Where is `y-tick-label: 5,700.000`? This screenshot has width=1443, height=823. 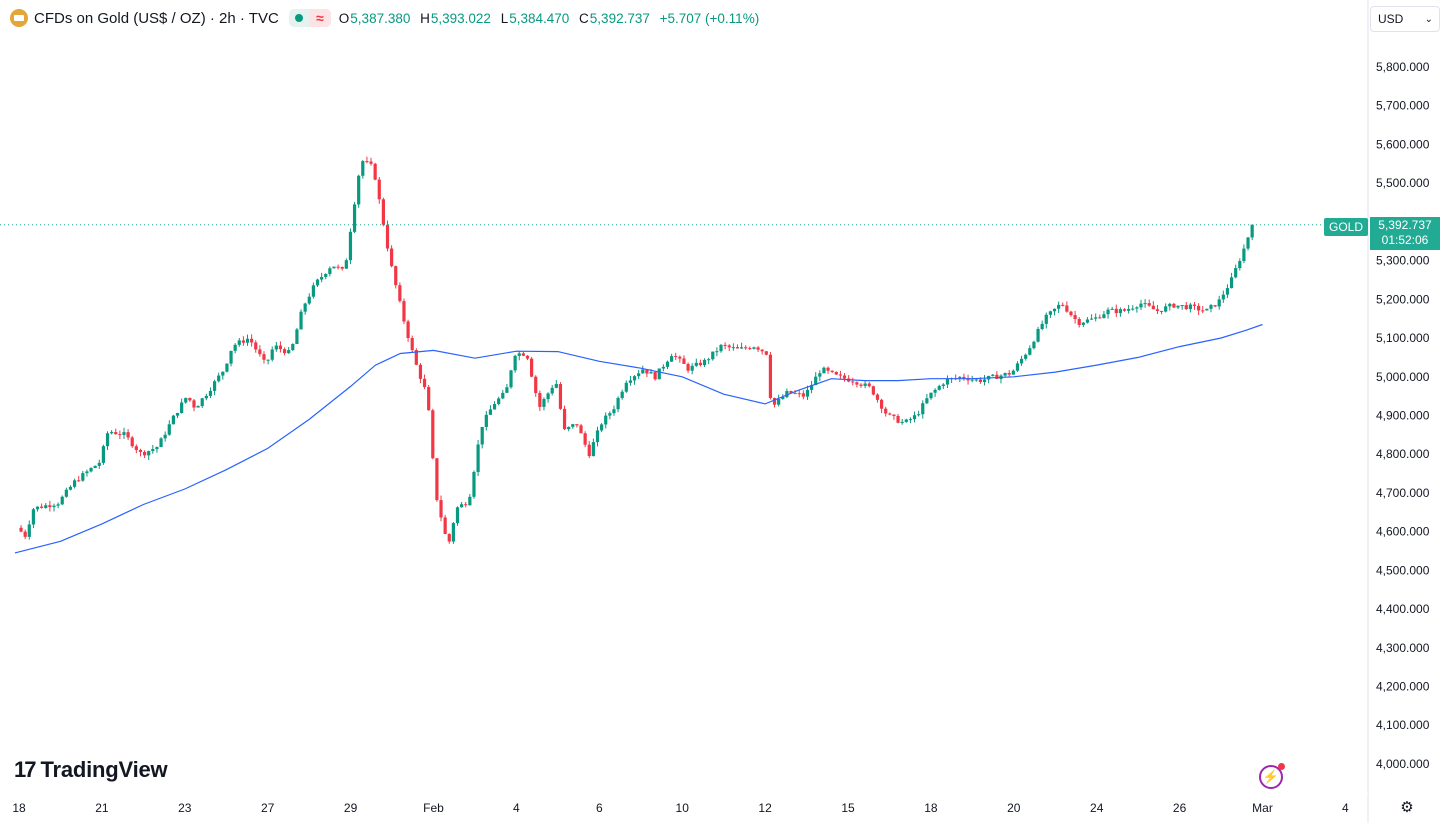
y-tick-label: 5,700.000 is located at coordinates (1403, 106).